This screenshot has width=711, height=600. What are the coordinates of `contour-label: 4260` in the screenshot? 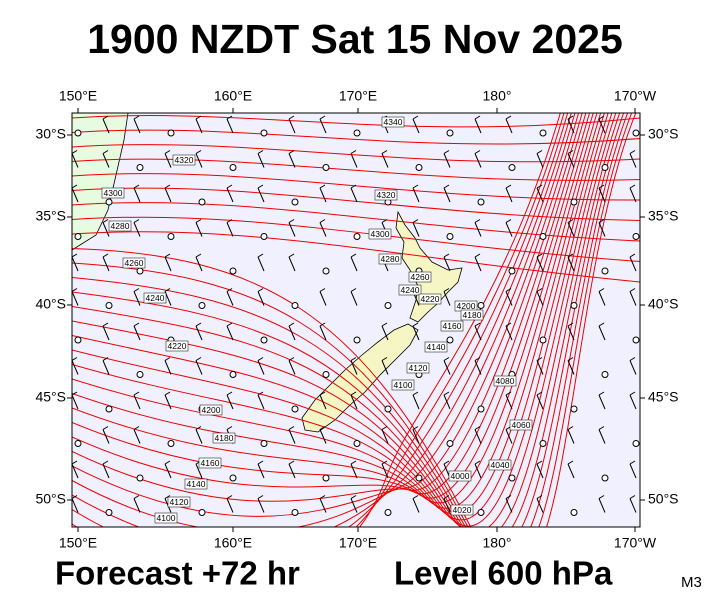 It's located at (134, 263).